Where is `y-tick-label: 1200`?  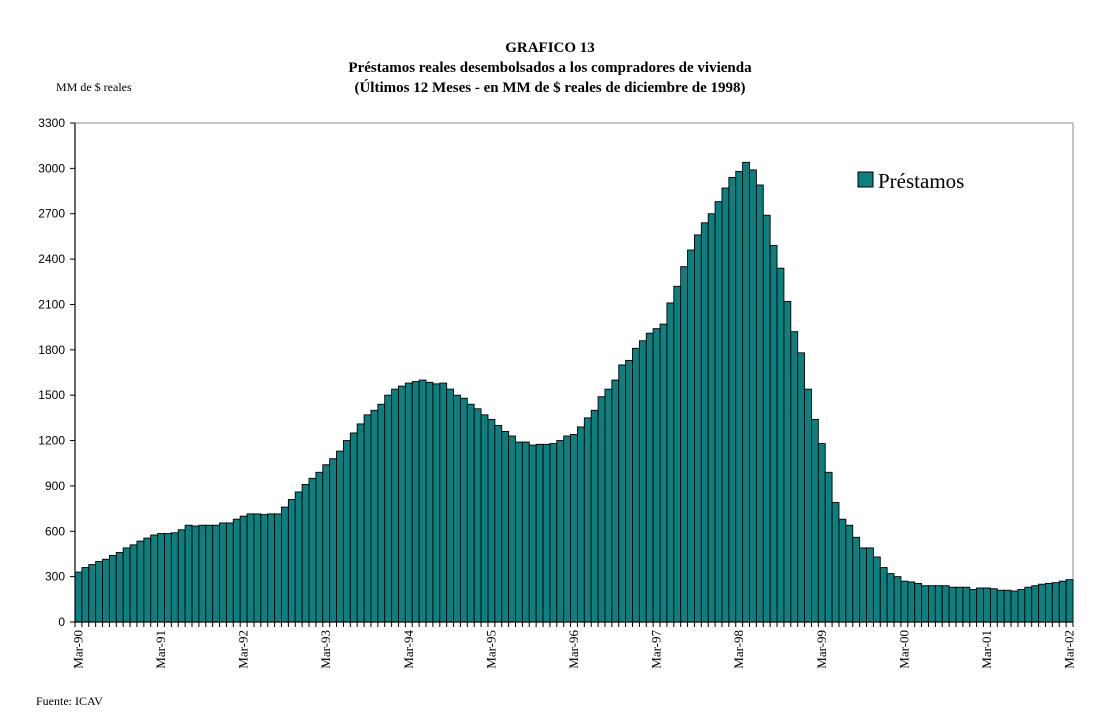 y-tick-label: 1200 is located at coordinates (51, 441).